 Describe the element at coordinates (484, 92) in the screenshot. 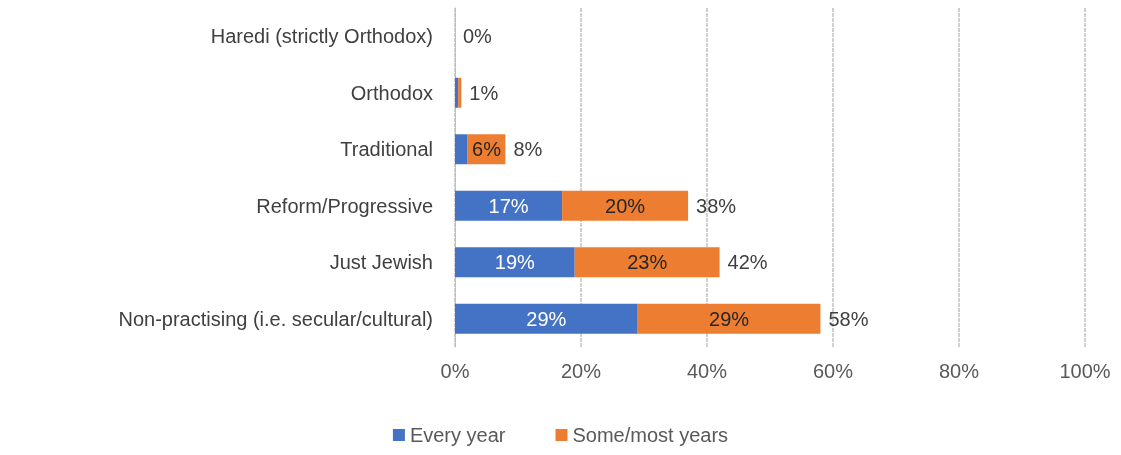

I see `total-label: 1%` at that location.